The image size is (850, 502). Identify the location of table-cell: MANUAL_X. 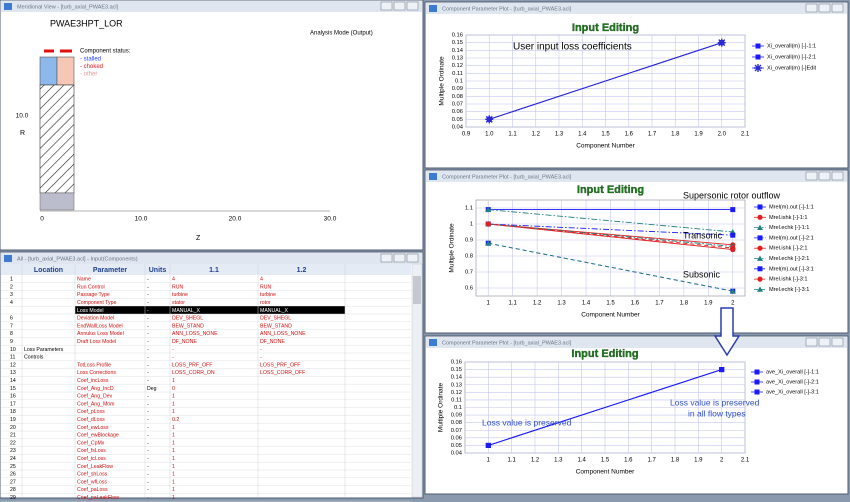
(186, 311).